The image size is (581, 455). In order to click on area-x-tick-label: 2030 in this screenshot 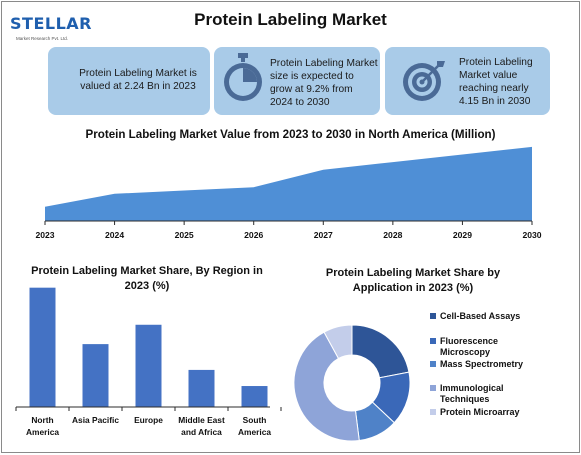, I will do `click(532, 235)`.